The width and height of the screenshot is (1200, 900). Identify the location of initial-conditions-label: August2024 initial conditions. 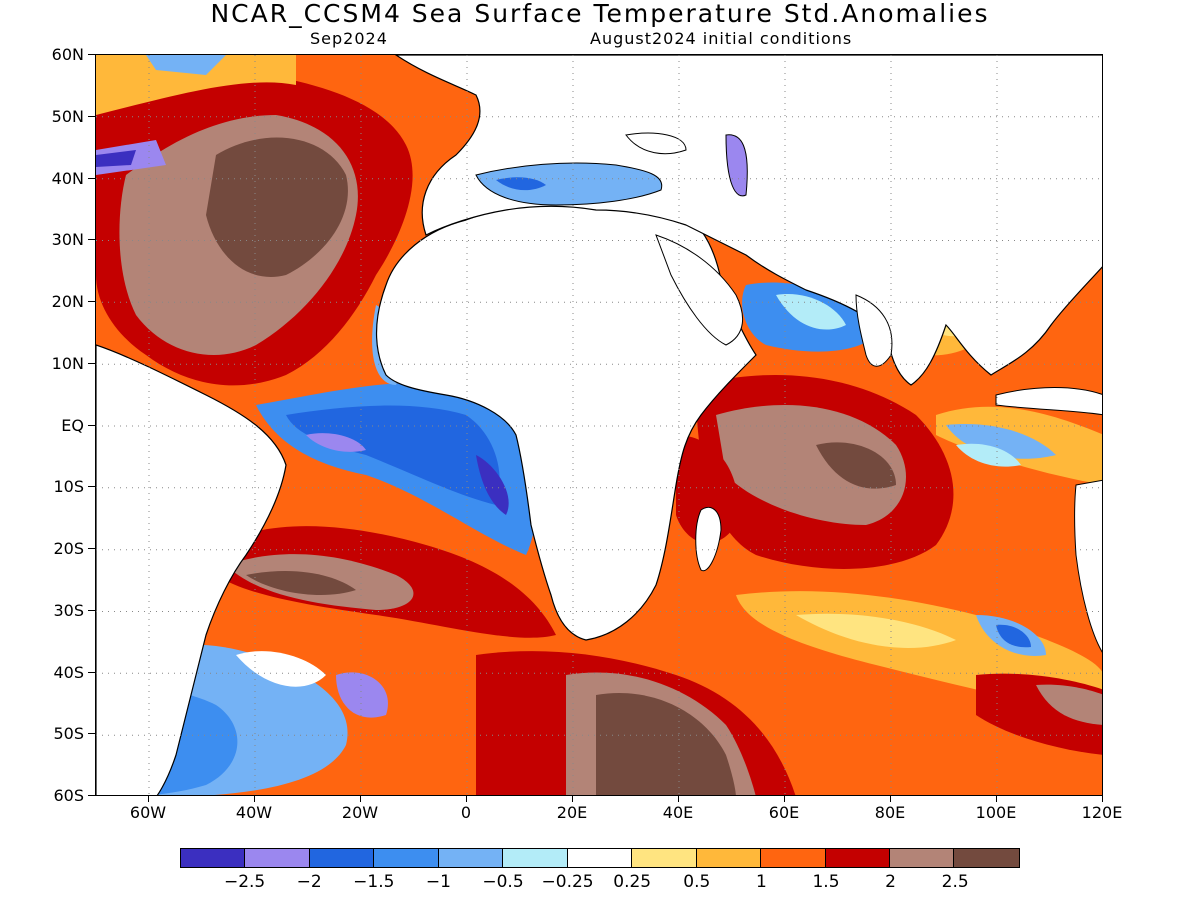
(721, 38).